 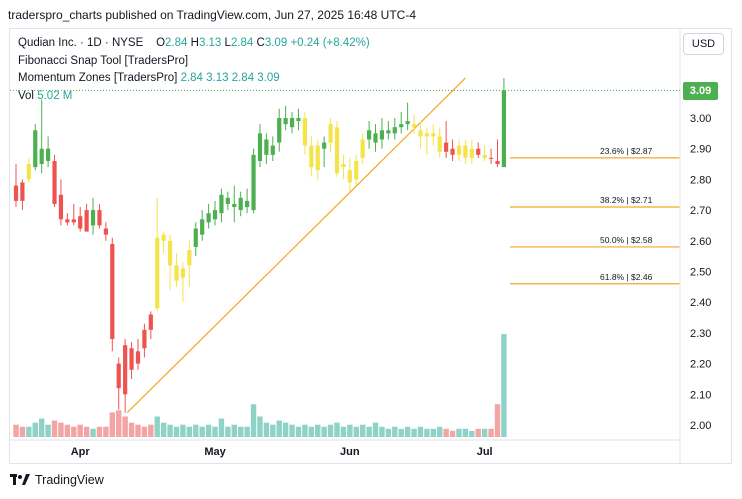 I want to click on currency-button: USD, so click(x=703, y=44).